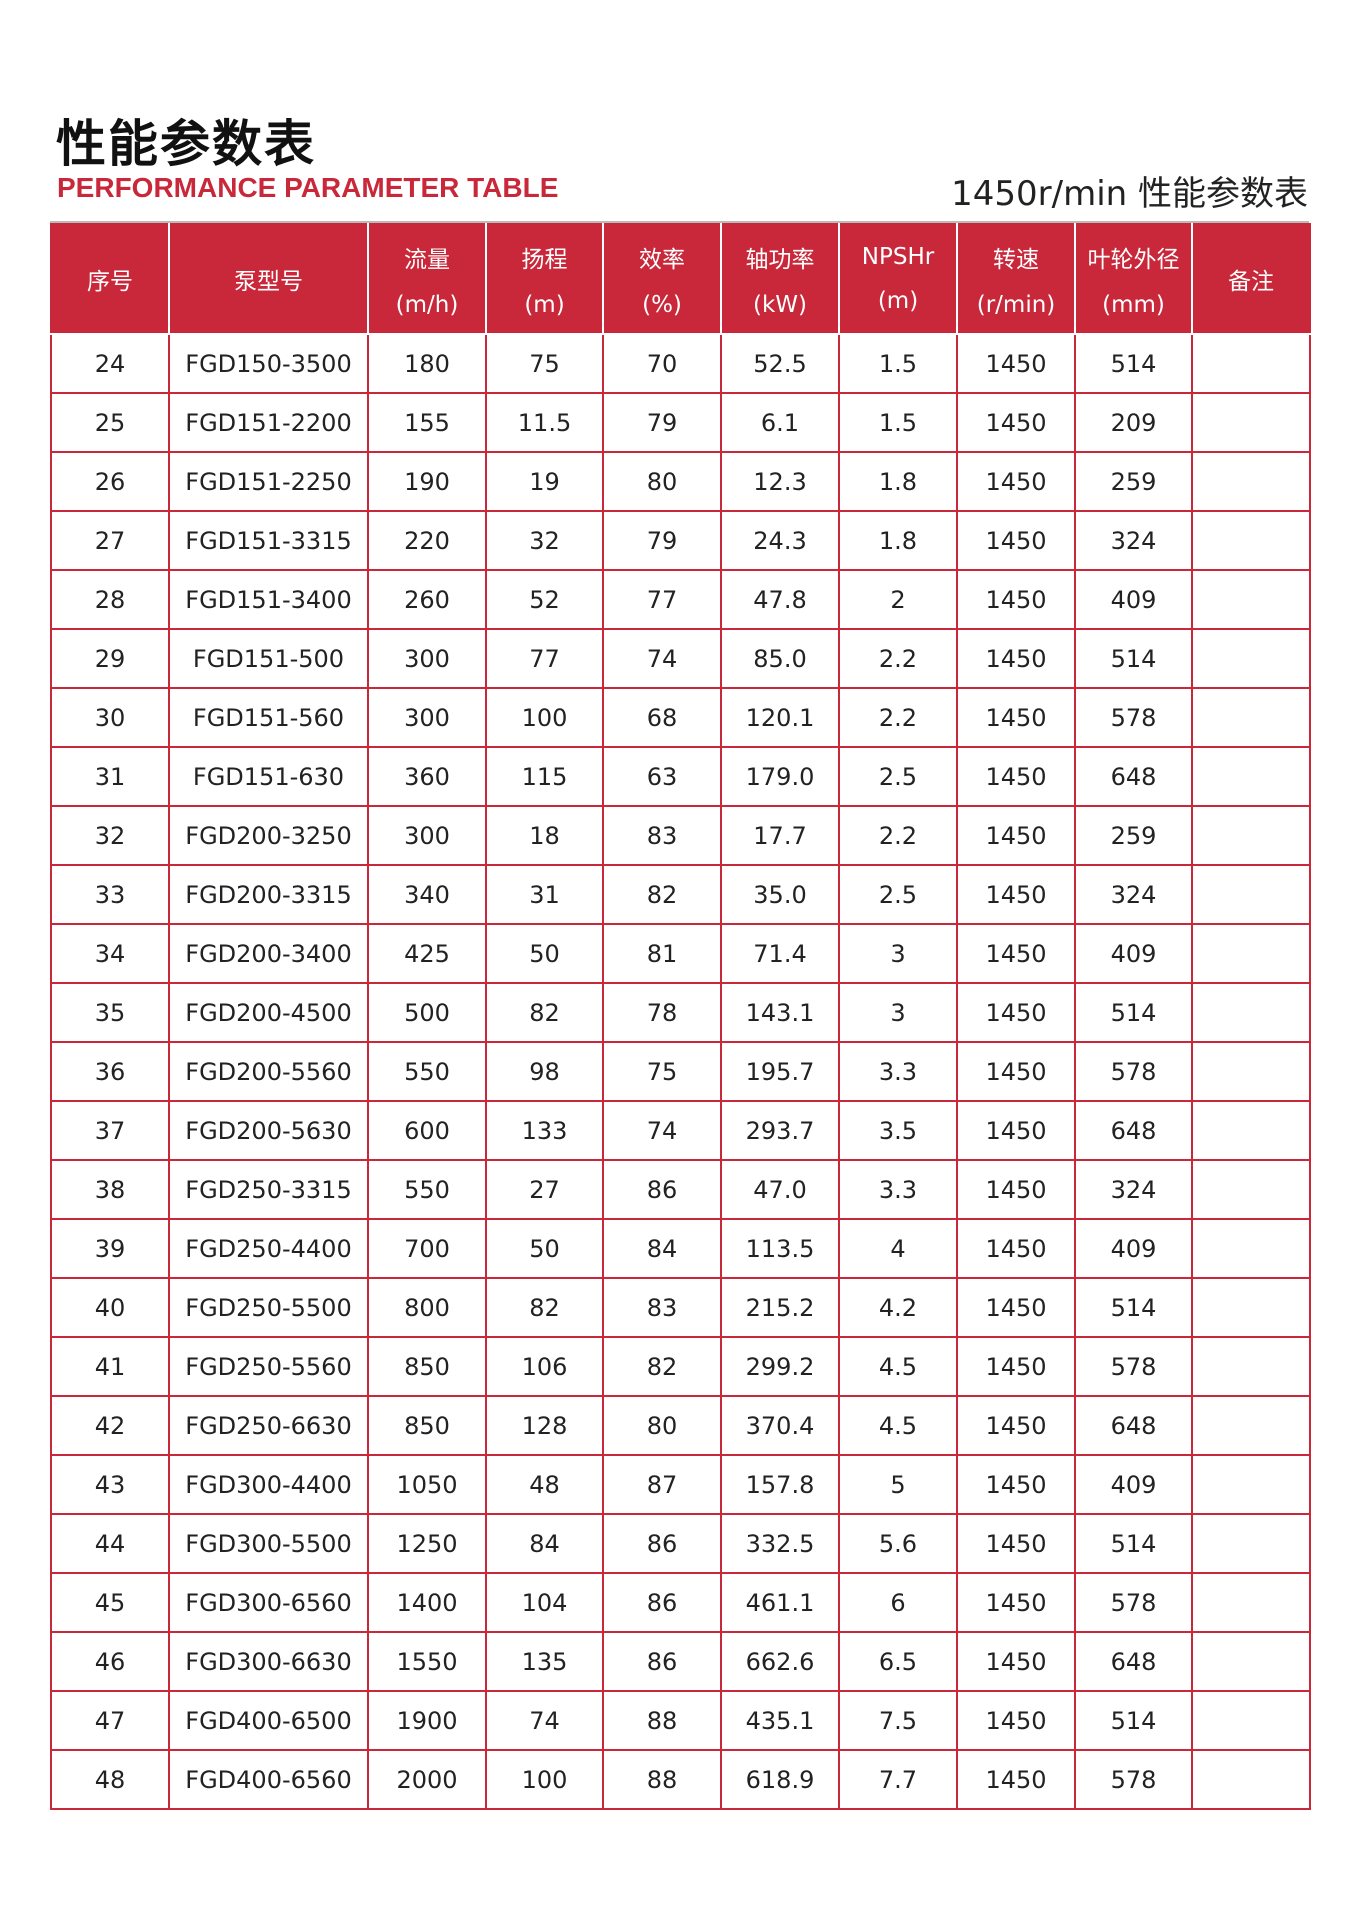  I want to click on table-cell: 5, so click(898, 1484).